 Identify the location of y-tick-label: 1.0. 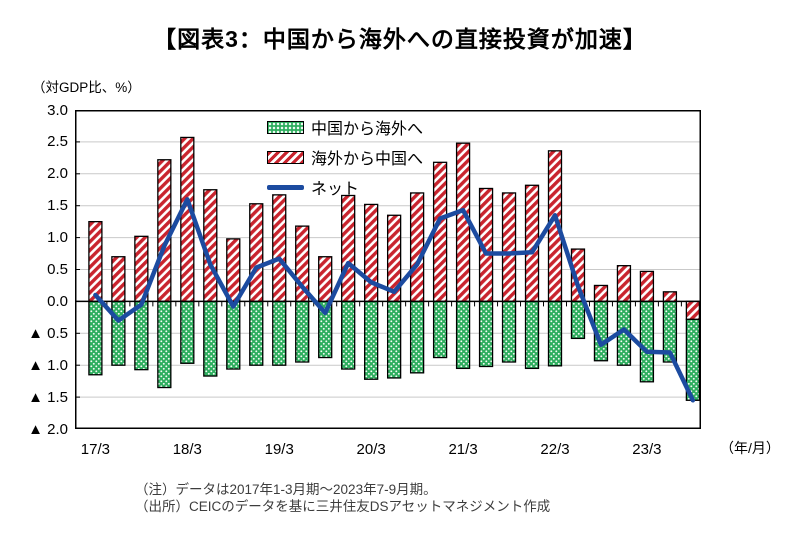
(57, 238).